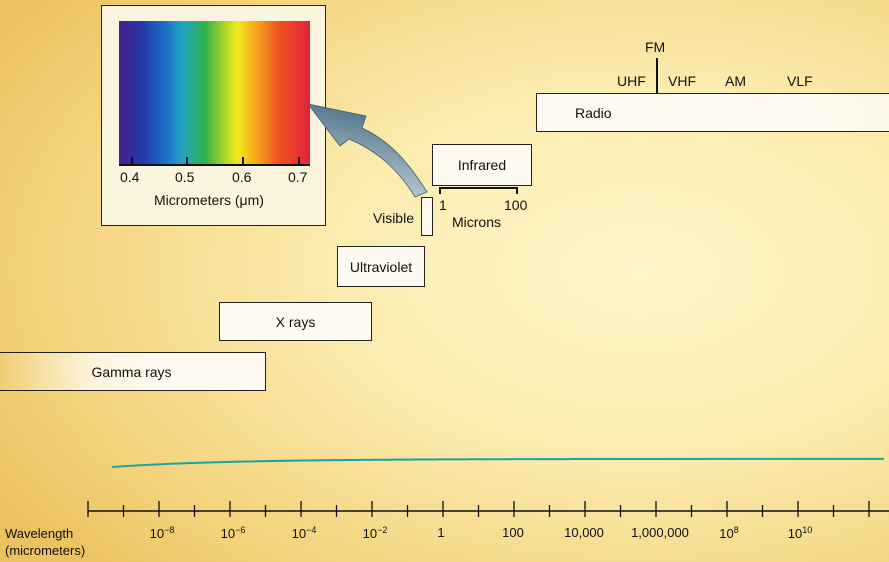 Image resolution: width=889 pixels, height=562 pixels. Describe the element at coordinates (45, 542) in the screenshot. I see `axis-title: Wavelength (micrometers)` at that location.